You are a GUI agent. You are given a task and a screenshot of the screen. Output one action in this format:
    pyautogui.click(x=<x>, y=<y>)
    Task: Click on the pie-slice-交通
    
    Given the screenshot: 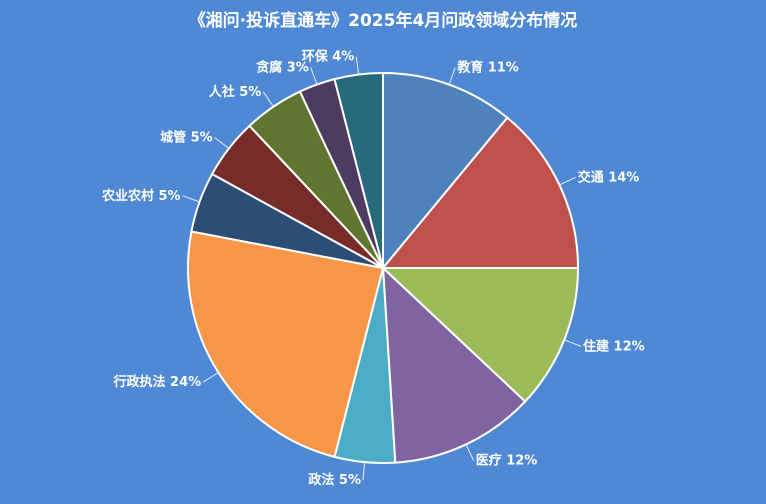 What is the action you would take?
    pyautogui.click(x=480, y=192)
    